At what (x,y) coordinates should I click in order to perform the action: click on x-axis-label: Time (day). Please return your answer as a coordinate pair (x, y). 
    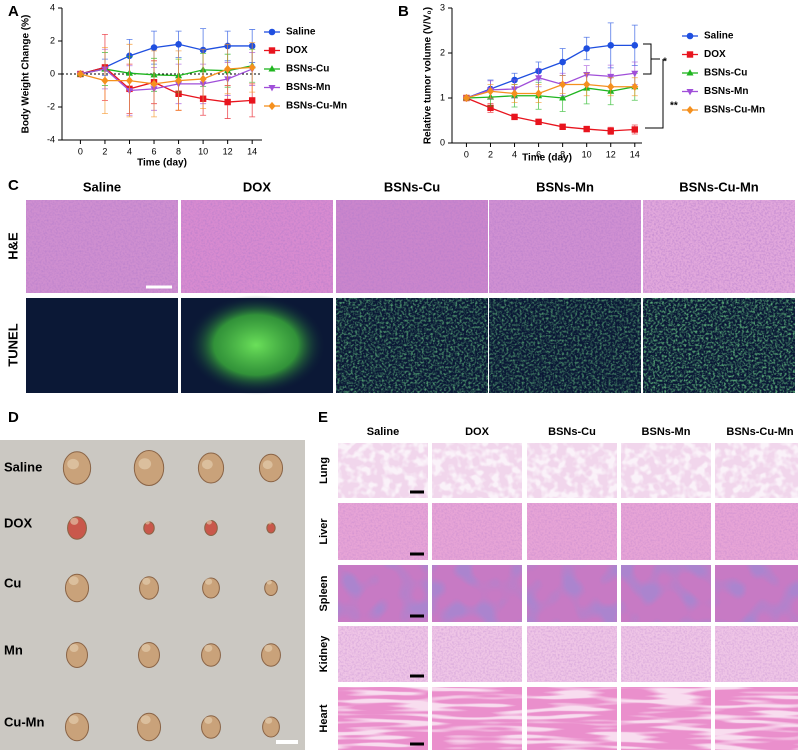
    Looking at the image, I should click on (162, 163).